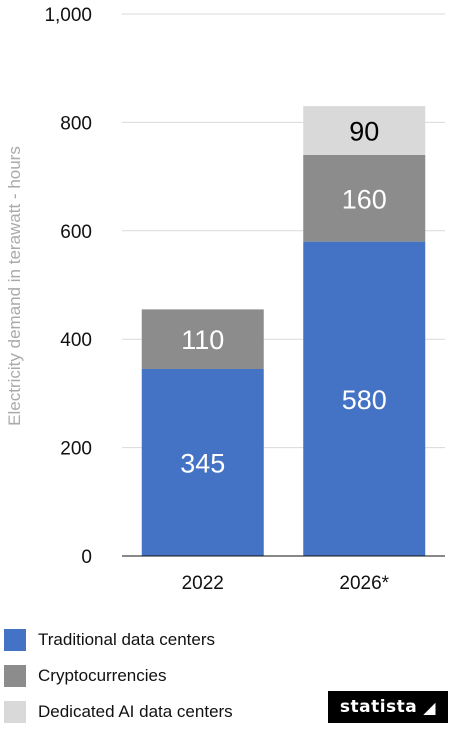  Describe the element at coordinates (364, 583) in the screenshot. I see `x-tick-label: 2026*` at that location.